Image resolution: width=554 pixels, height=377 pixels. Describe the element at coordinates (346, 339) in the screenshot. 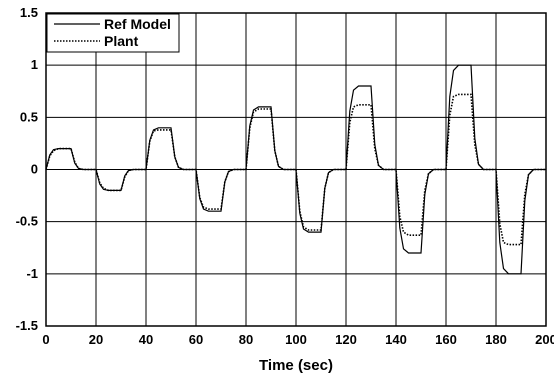

I see `x-tick-label: 120` at that location.